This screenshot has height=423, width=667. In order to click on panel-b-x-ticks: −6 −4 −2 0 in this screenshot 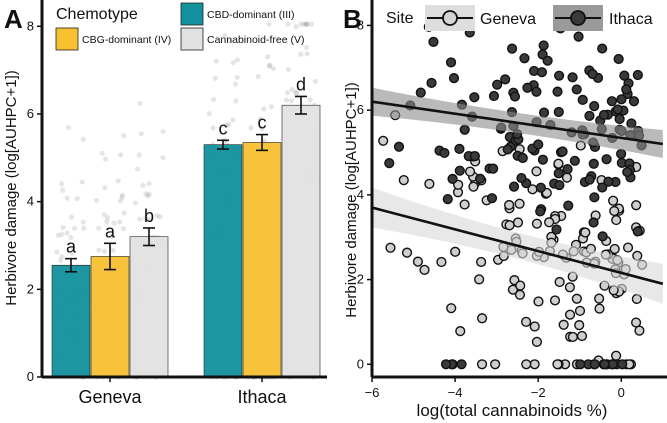, I will do `click(495, 388)`.